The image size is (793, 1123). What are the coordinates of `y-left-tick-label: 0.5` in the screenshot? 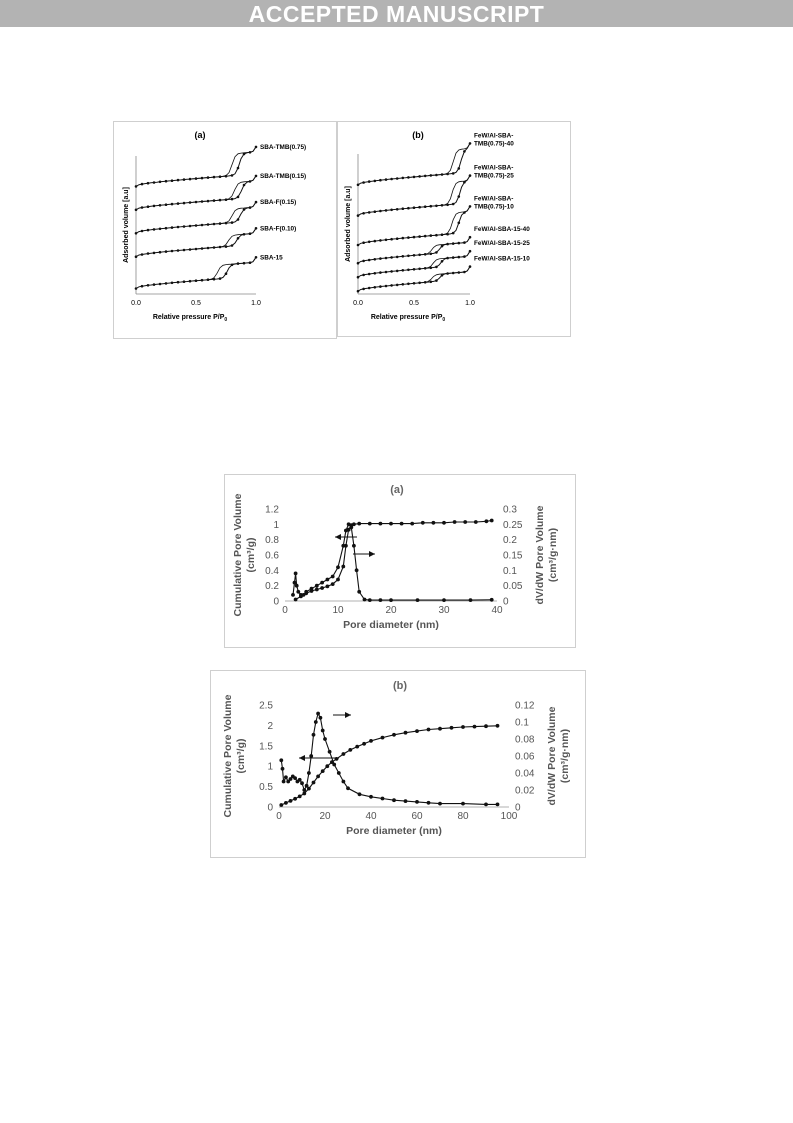 It's located at (266, 787).